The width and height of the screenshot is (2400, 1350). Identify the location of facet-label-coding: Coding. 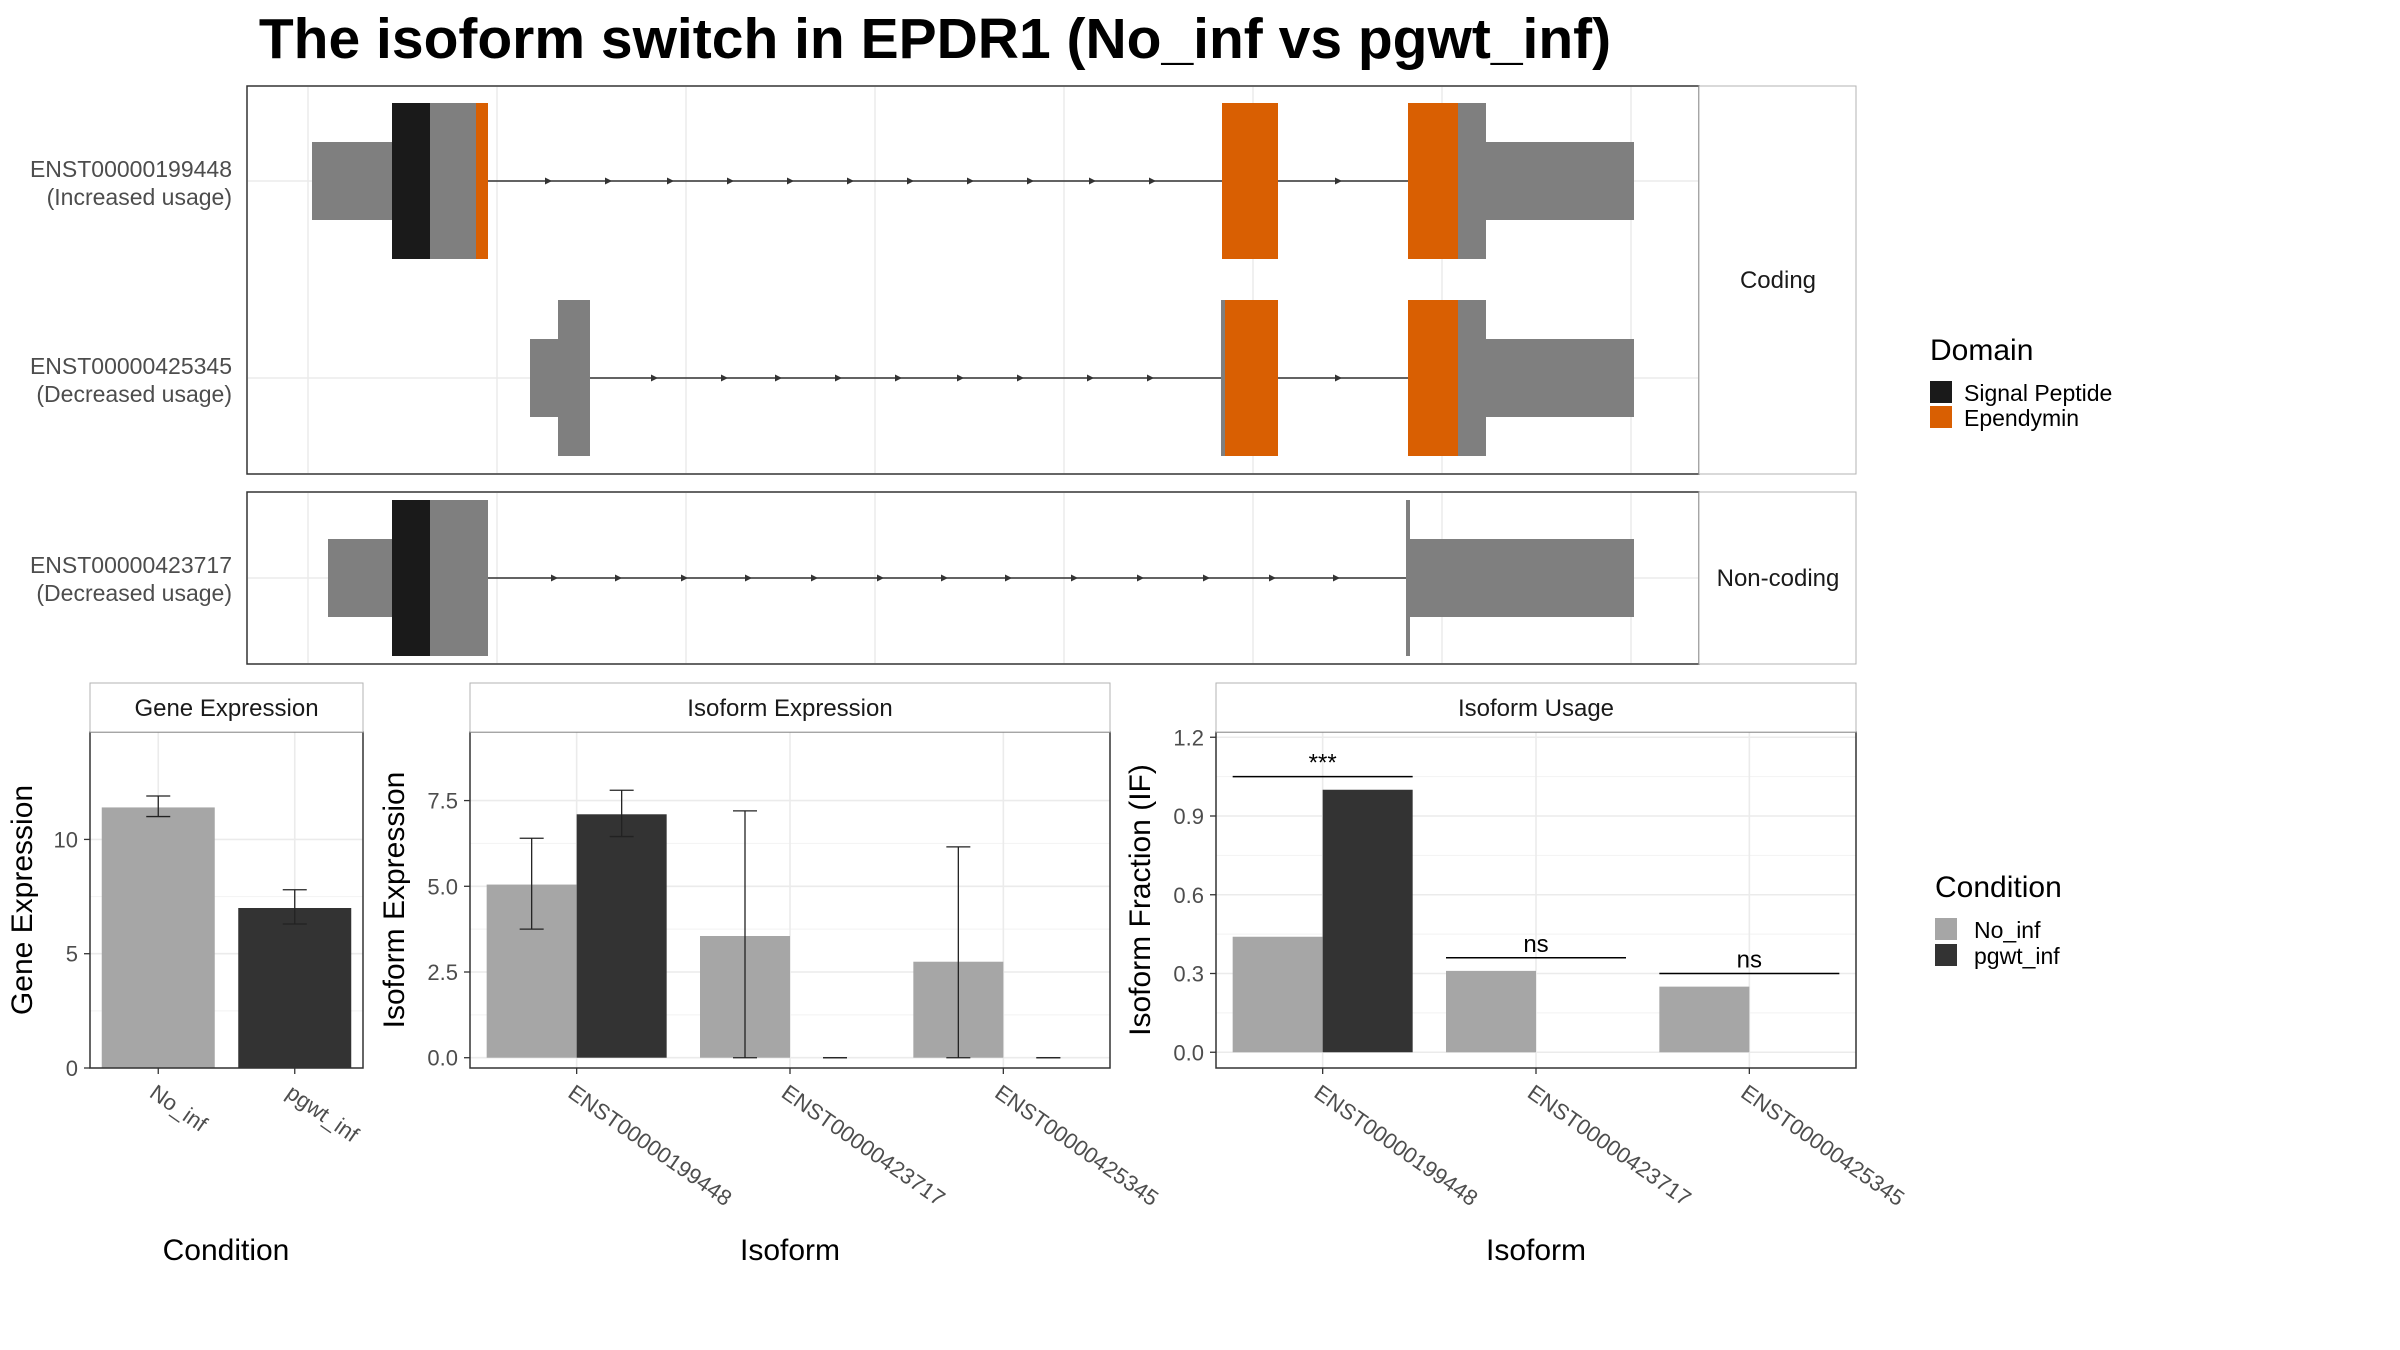
(1778, 280).